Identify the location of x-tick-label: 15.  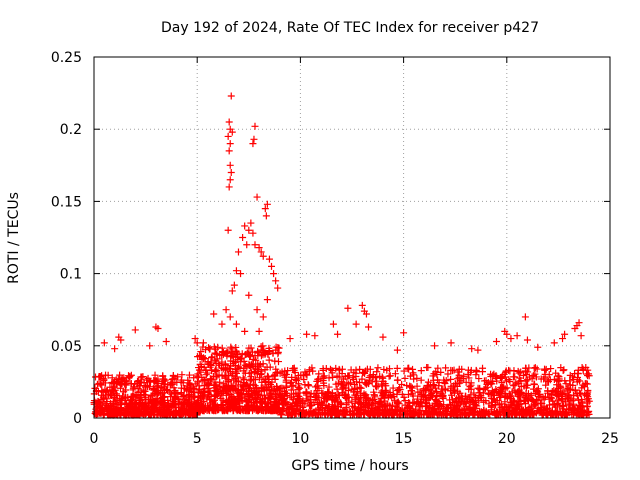
(404, 439).